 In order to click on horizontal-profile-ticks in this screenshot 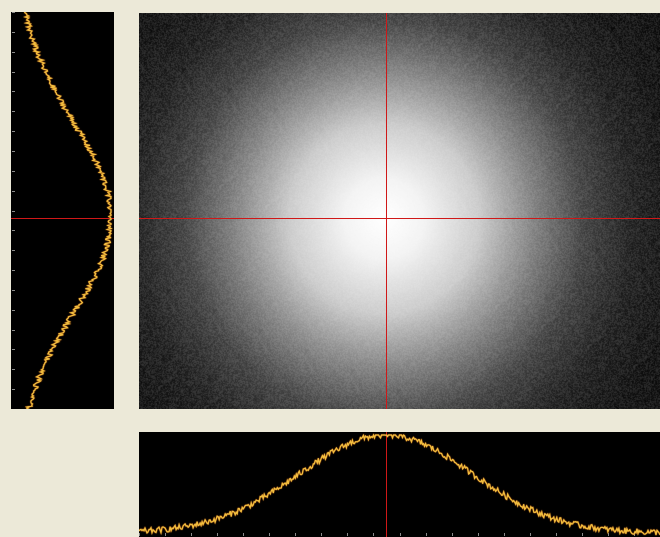, I will do `click(387, 534)`.